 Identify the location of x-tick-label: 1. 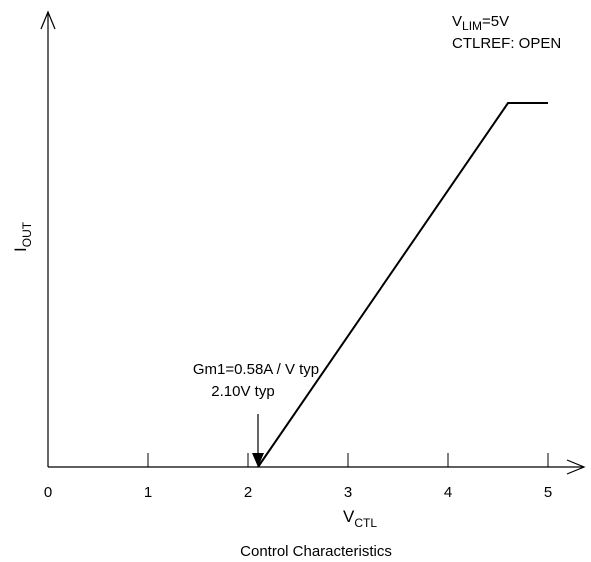
(148, 492).